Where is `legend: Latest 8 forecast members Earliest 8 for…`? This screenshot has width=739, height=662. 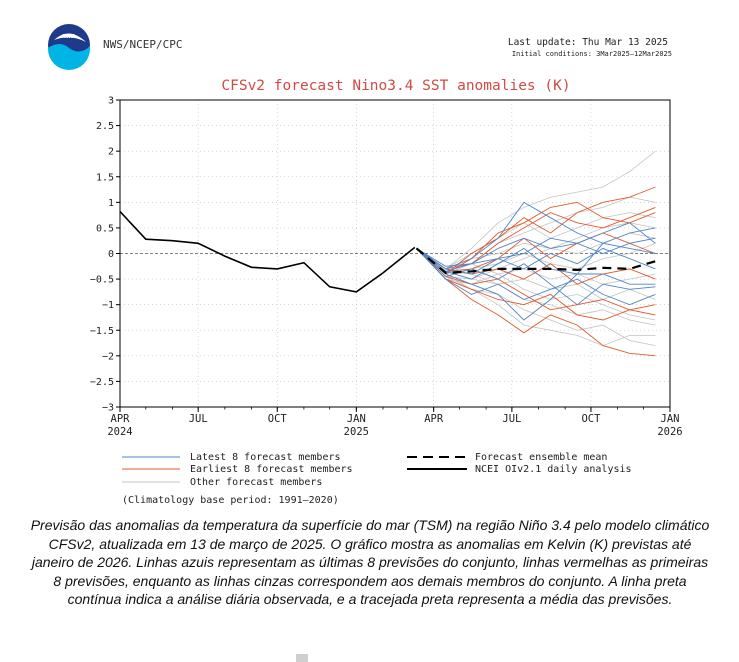
legend: Latest 8 forecast members Earliest 8 for… is located at coordinates (377, 470).